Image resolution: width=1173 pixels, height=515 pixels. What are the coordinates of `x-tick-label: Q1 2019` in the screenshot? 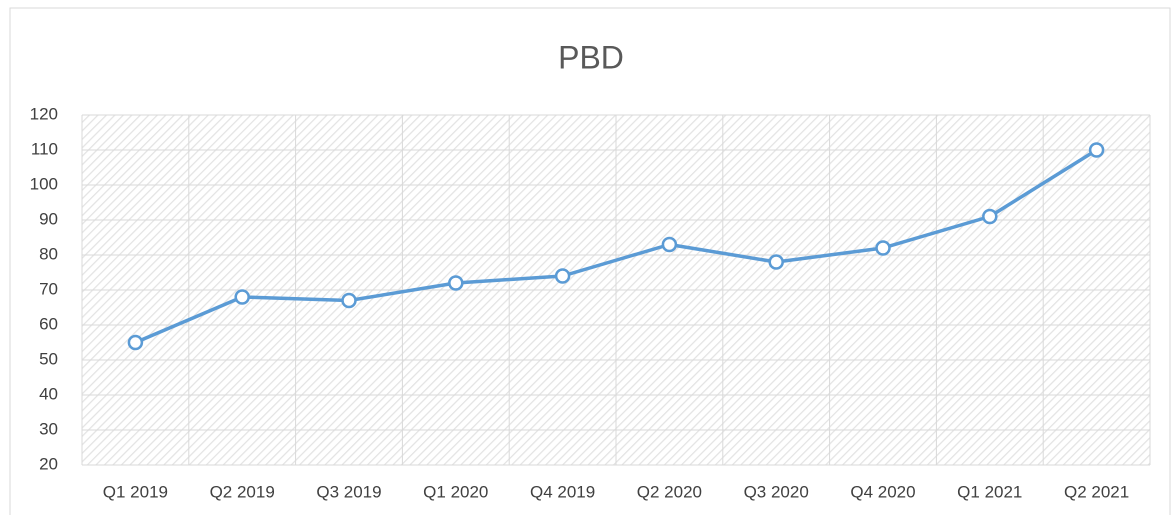 It's located at (135, 491).